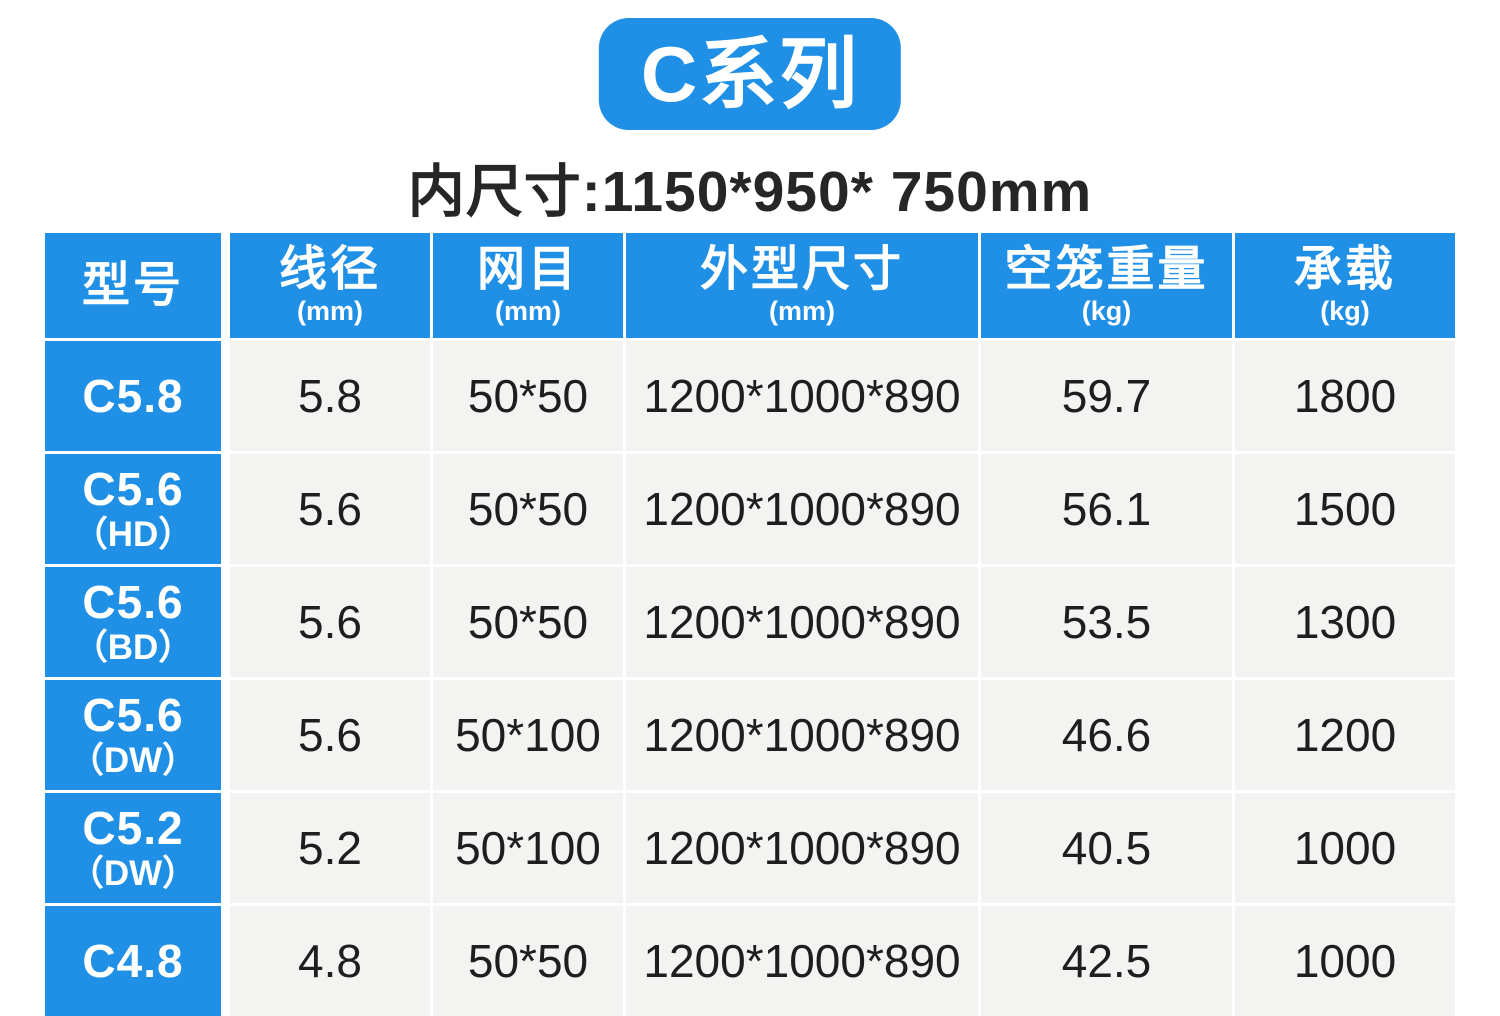  Describe the element at coordinates (1345, 622) in the screenshot. I see `load-cell: 1300` at that location.